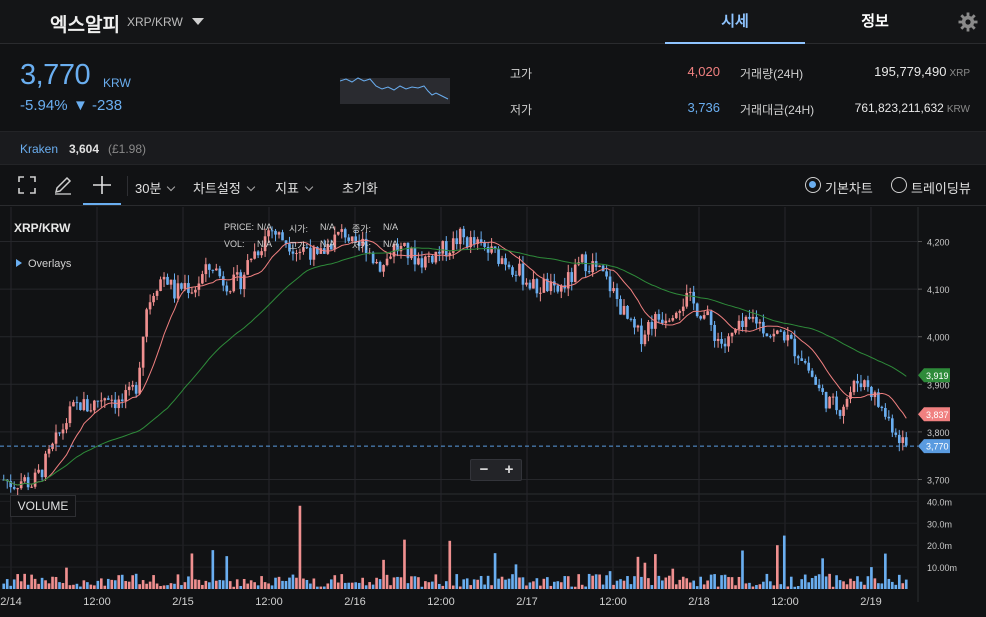 This screenshot has width=986, height=617. Describe the element at coordinates (39, 149) in the screenshot. I see `exchange-name: Kraken` at that location.